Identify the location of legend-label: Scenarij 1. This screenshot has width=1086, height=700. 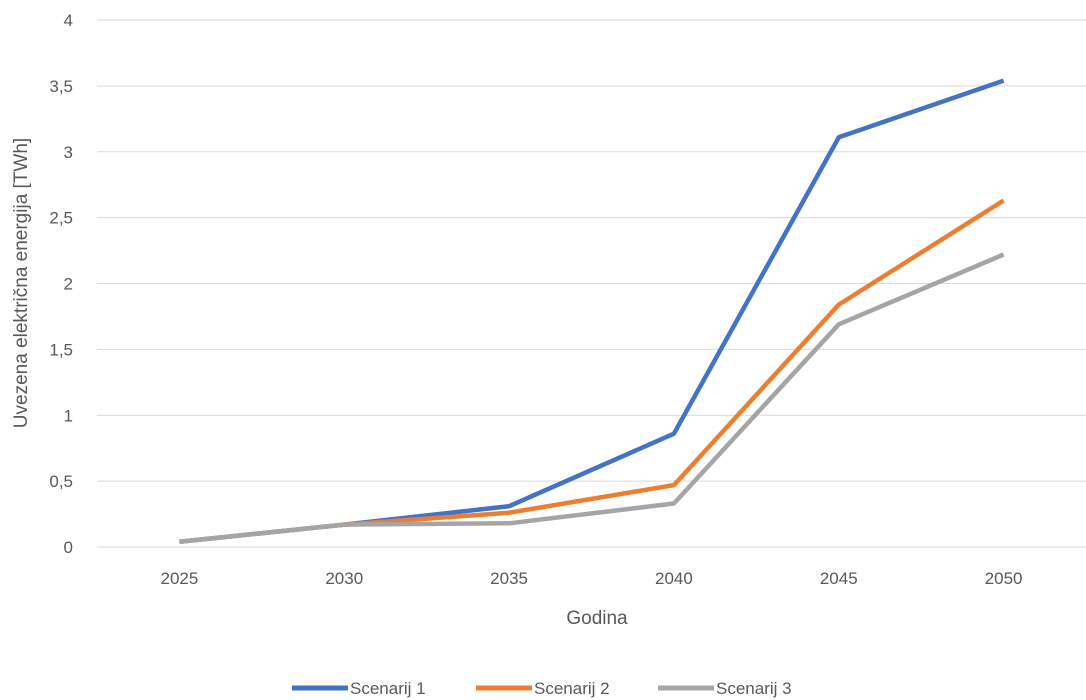
(388, 688).